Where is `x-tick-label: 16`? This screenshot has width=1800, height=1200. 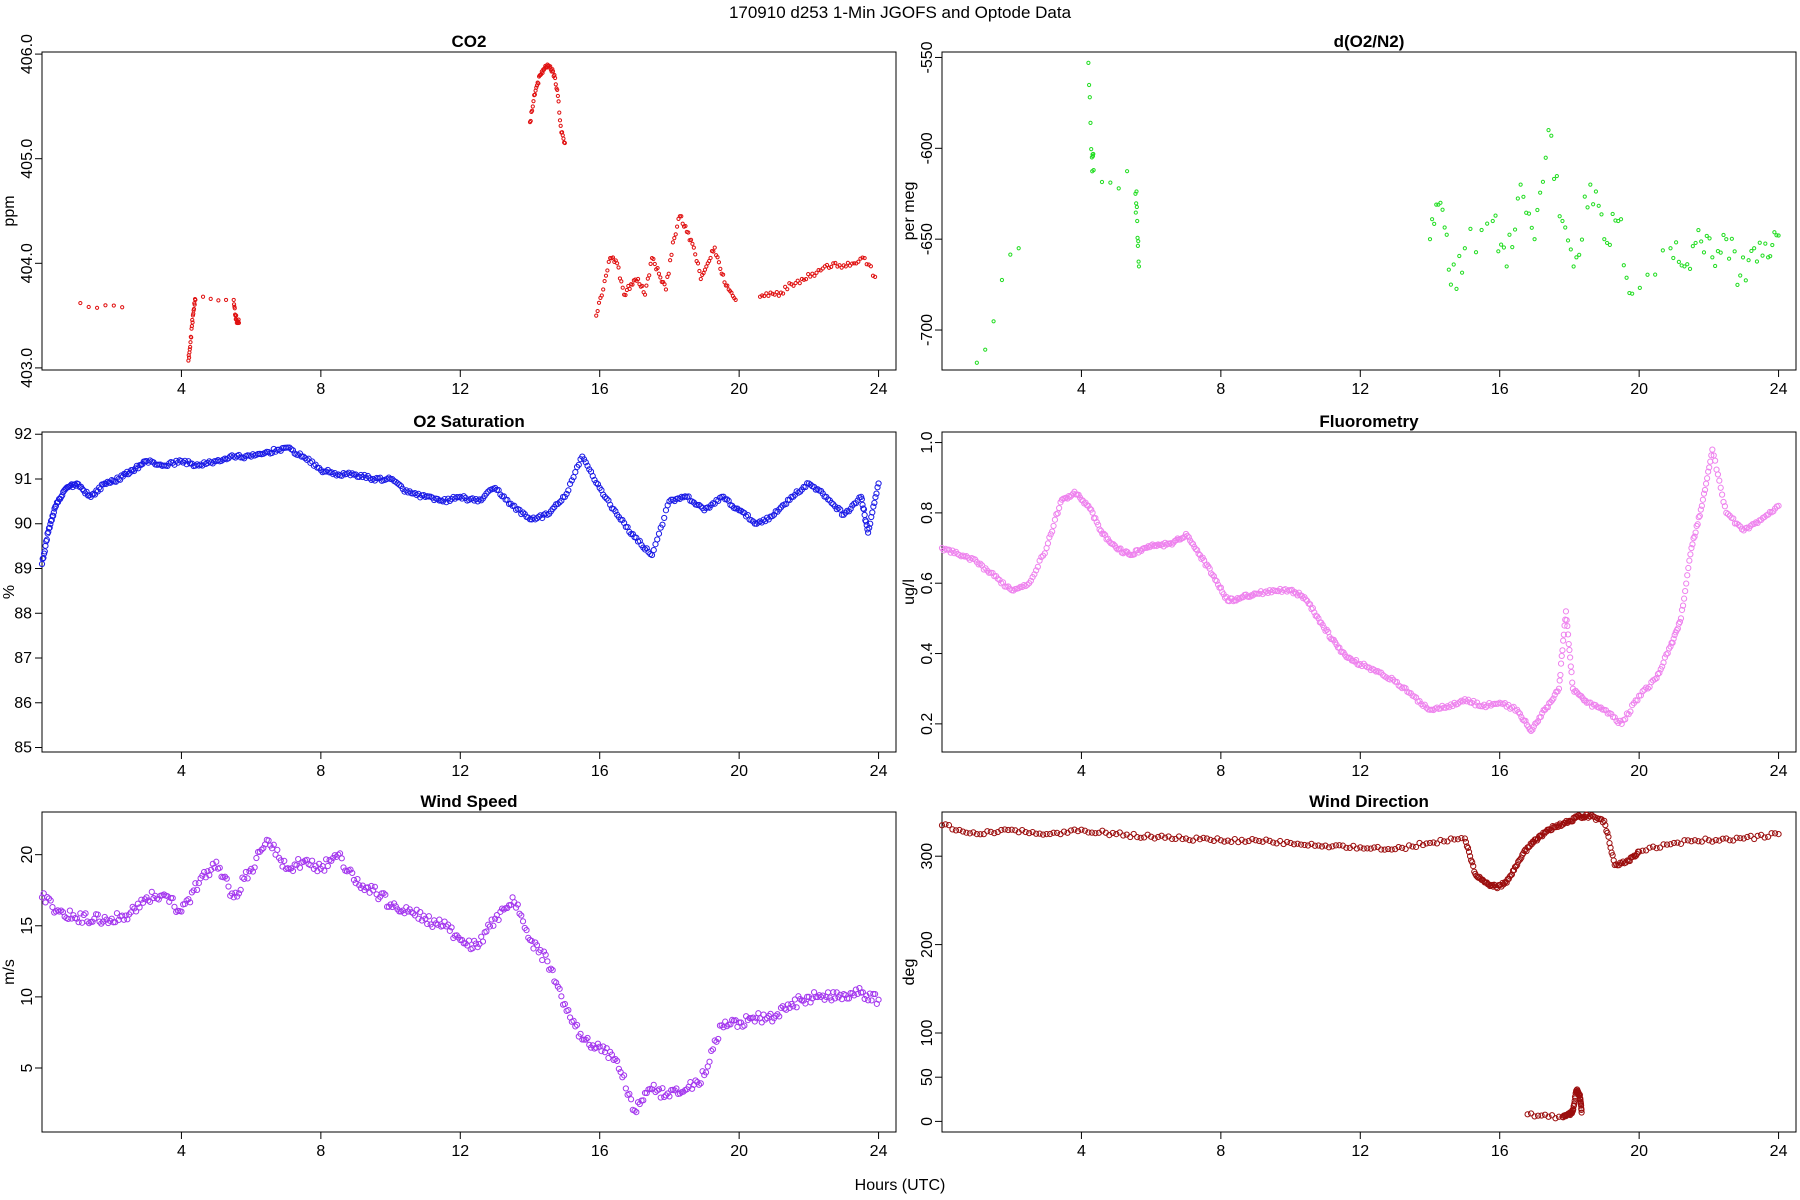 x-tick-label: 16 is located at coordinates (1500, 1151).